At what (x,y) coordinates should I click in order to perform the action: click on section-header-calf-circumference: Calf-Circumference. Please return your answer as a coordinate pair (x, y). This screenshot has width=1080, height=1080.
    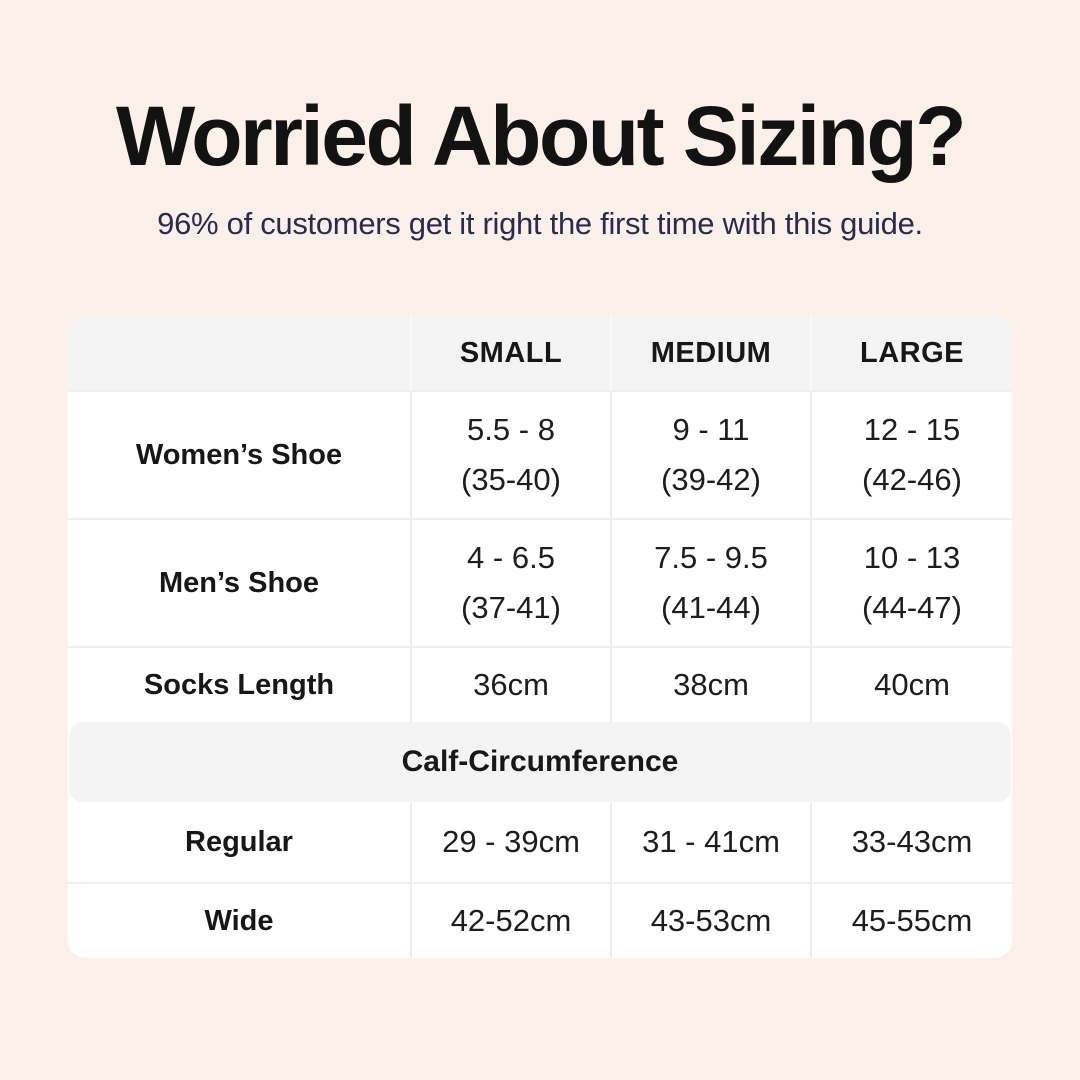
    Looking at the image, I should click on (540, 762).